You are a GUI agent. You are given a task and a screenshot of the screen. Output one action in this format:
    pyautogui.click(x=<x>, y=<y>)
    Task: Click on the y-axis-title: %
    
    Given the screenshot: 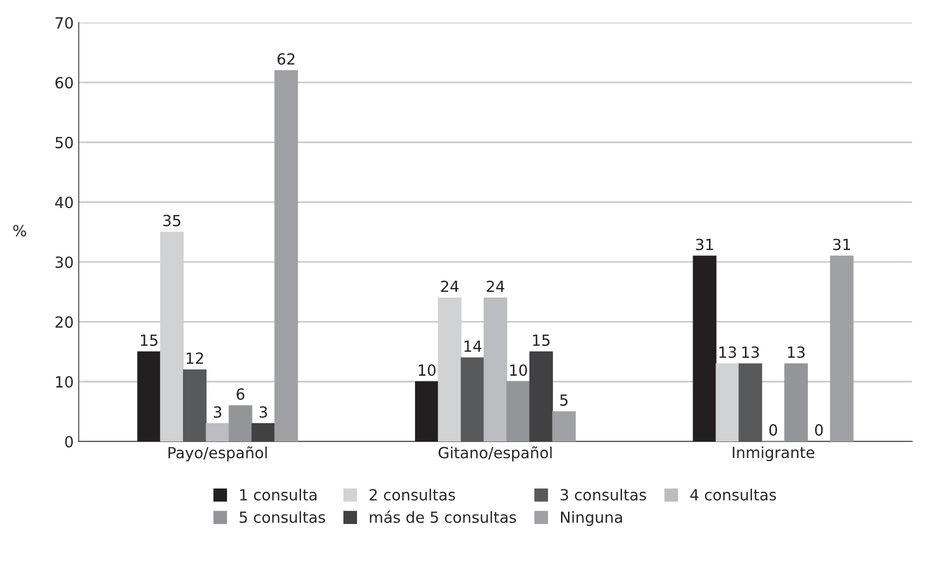 What is the action you would take?
    pyautogui.click(x=19, y=230)
    